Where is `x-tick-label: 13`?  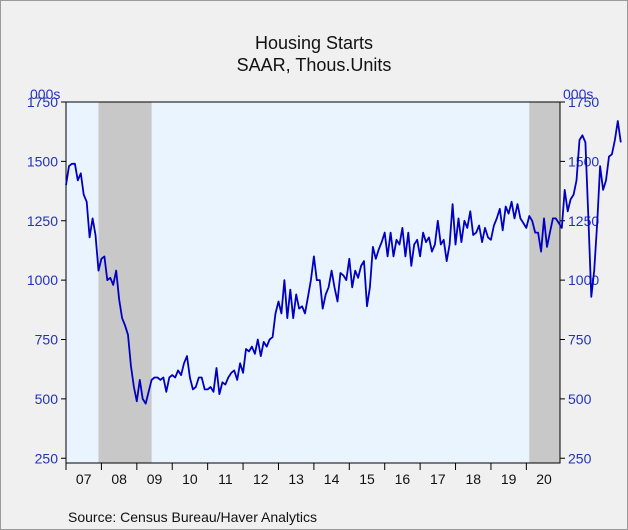
x-tick-label: 13 is located at coordinates (296, 479).